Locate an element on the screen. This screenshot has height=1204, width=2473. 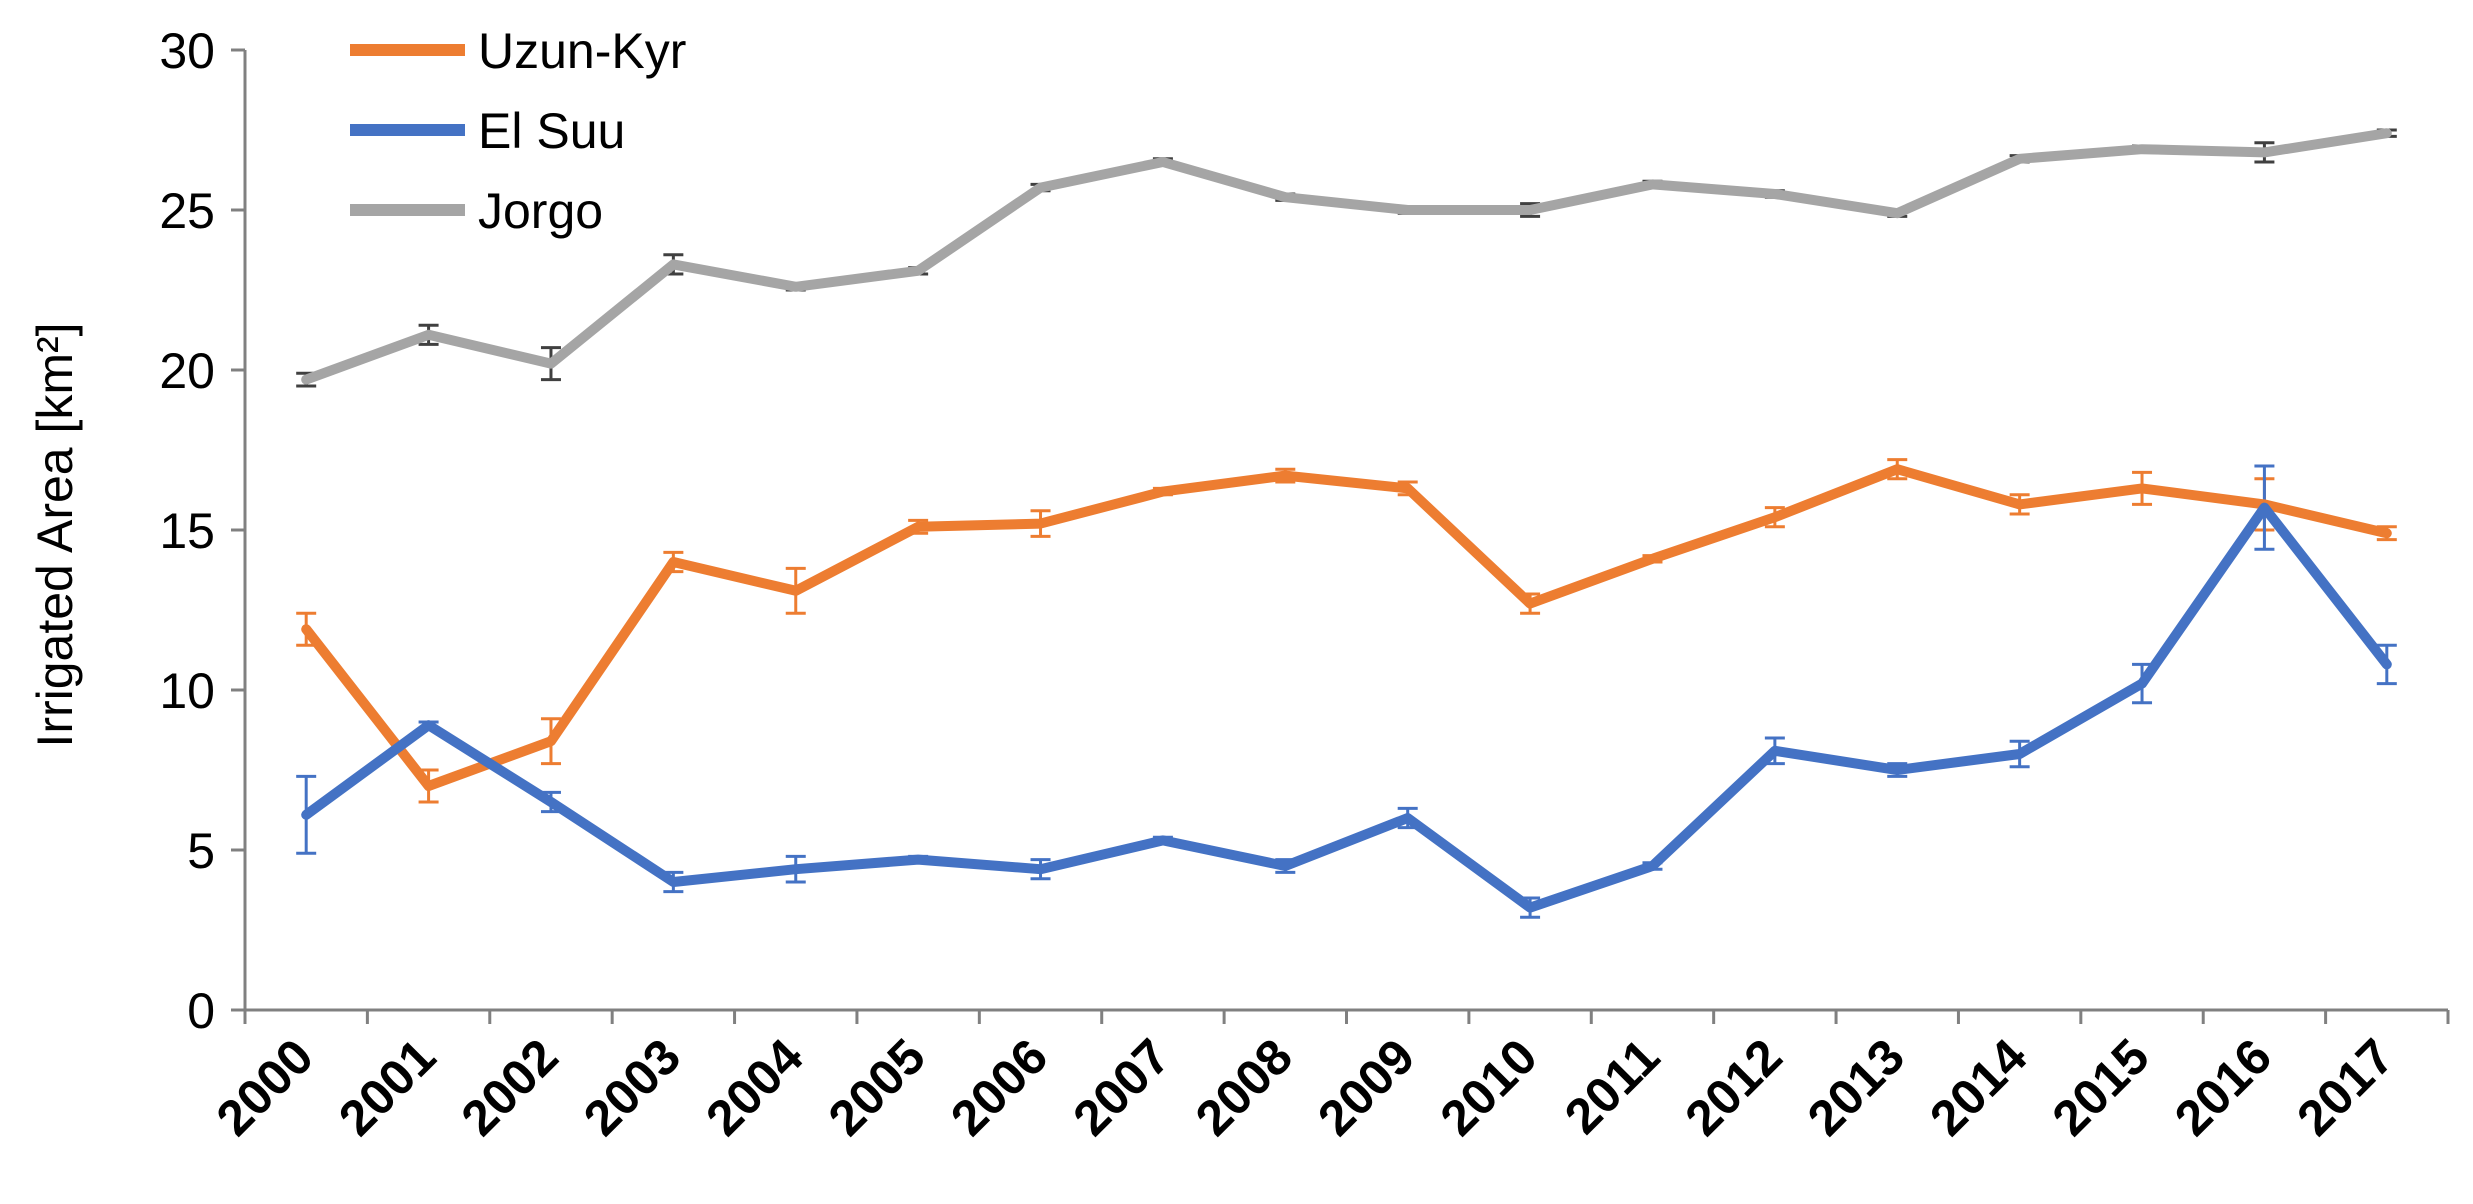
y-tick-label: 10 is located at coordinates (187, 691).